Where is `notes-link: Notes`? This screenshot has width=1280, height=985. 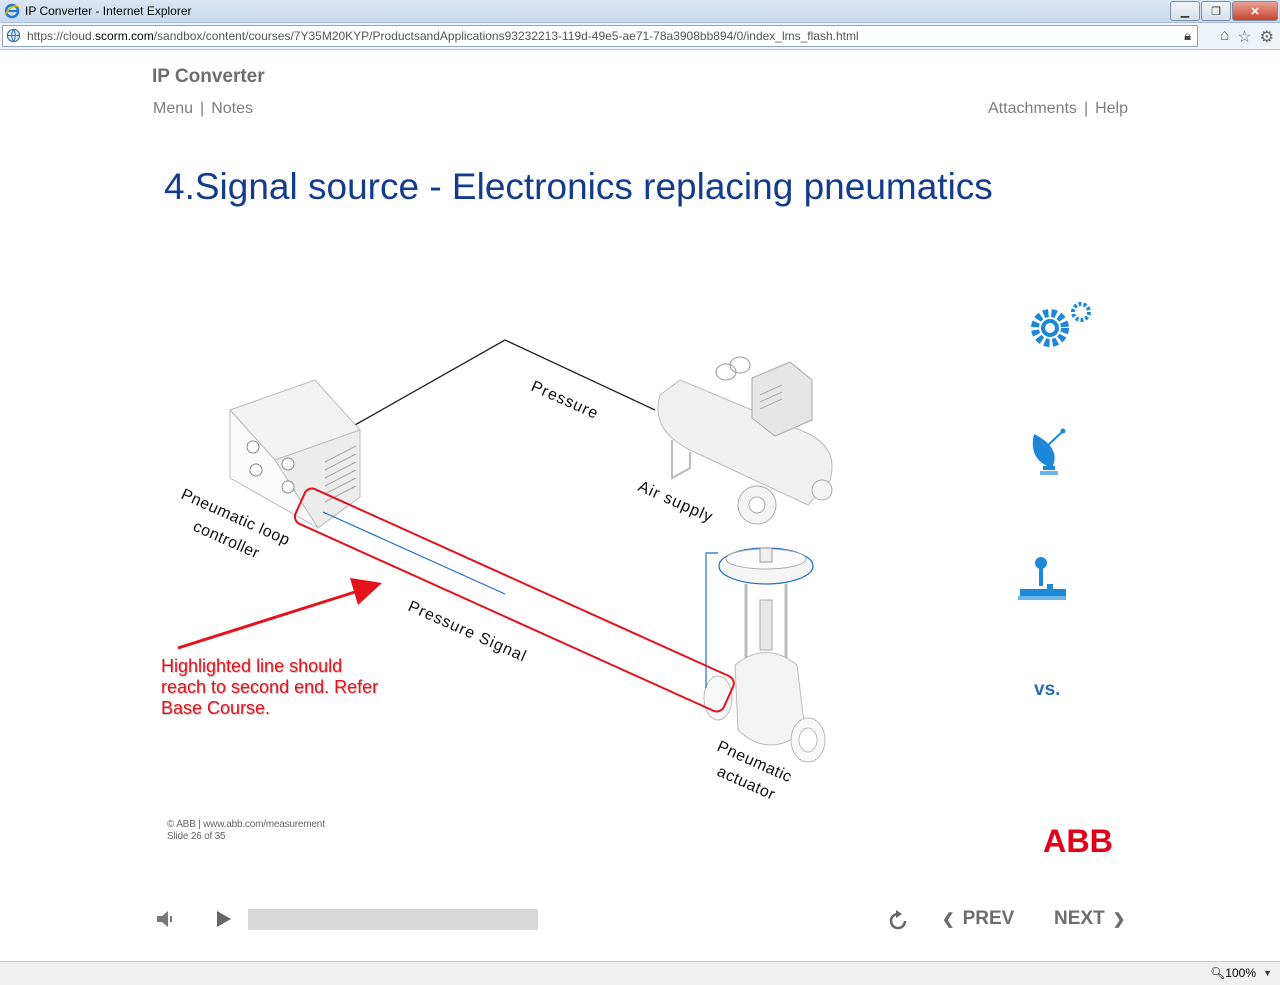 notes-link: Notes is located at coordinates (232, 108).